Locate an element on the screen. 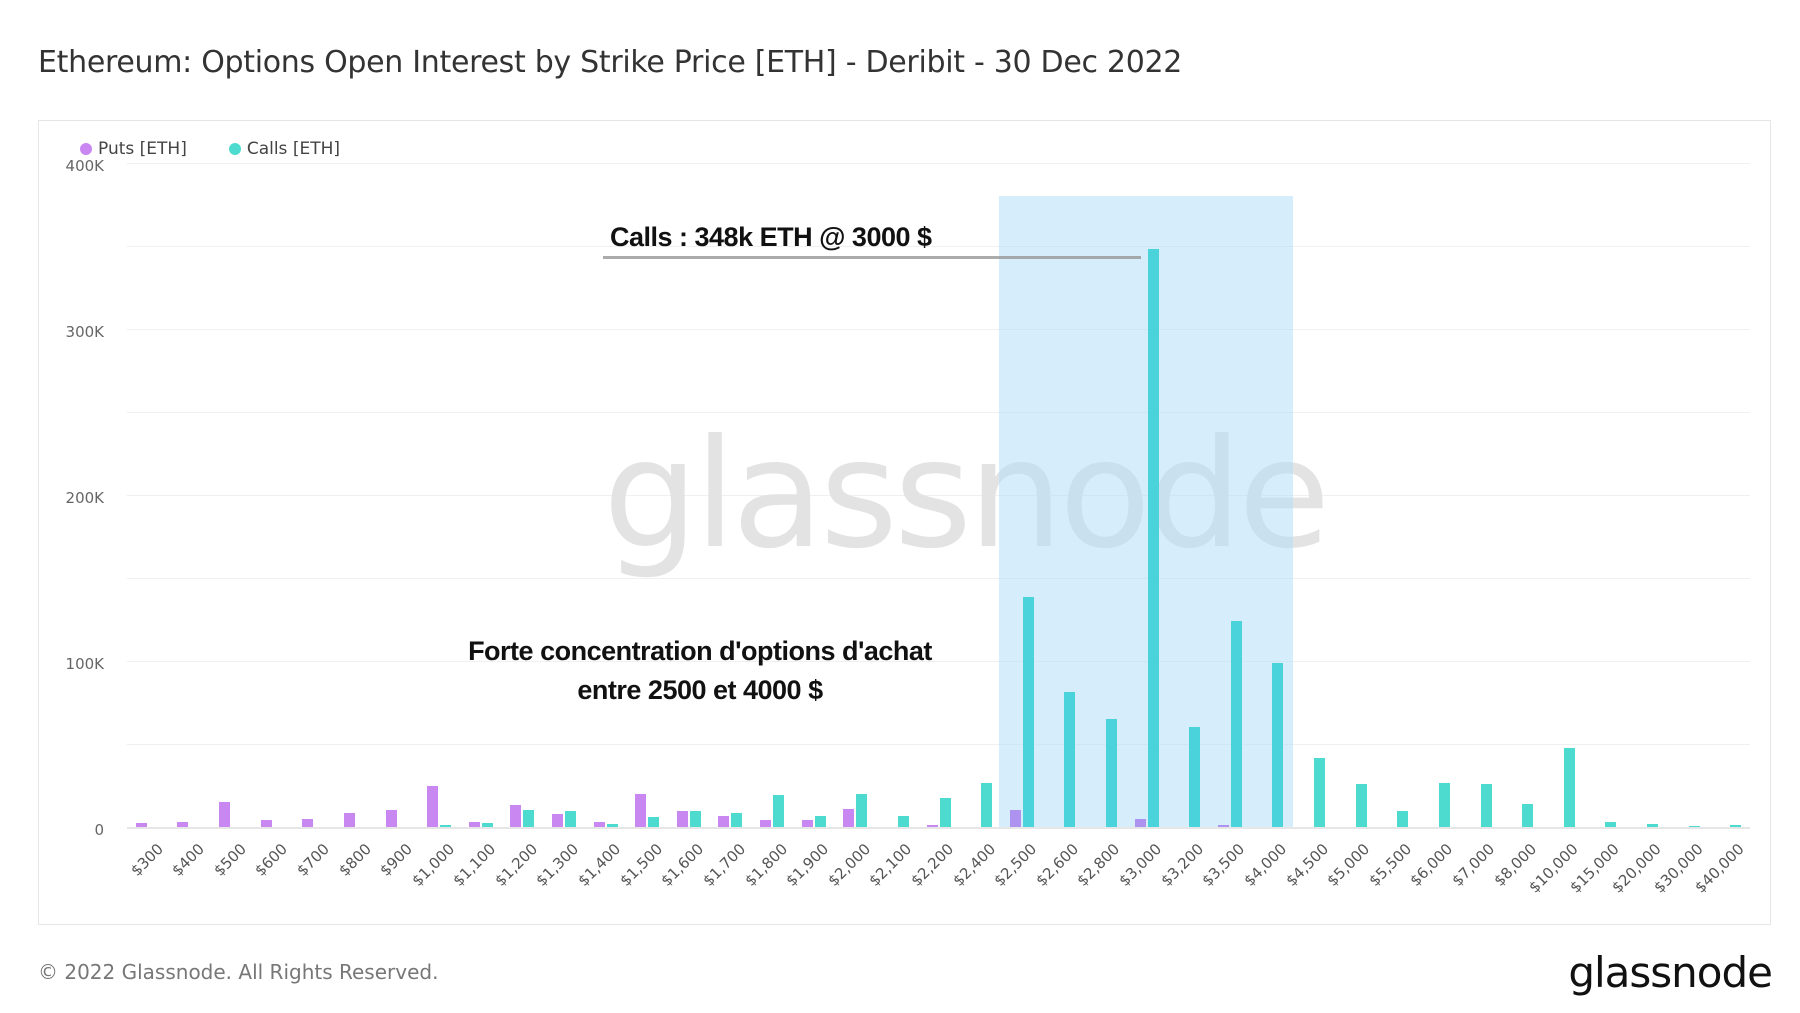  y-tick-label: 300K is located at coordinates (84, 332).